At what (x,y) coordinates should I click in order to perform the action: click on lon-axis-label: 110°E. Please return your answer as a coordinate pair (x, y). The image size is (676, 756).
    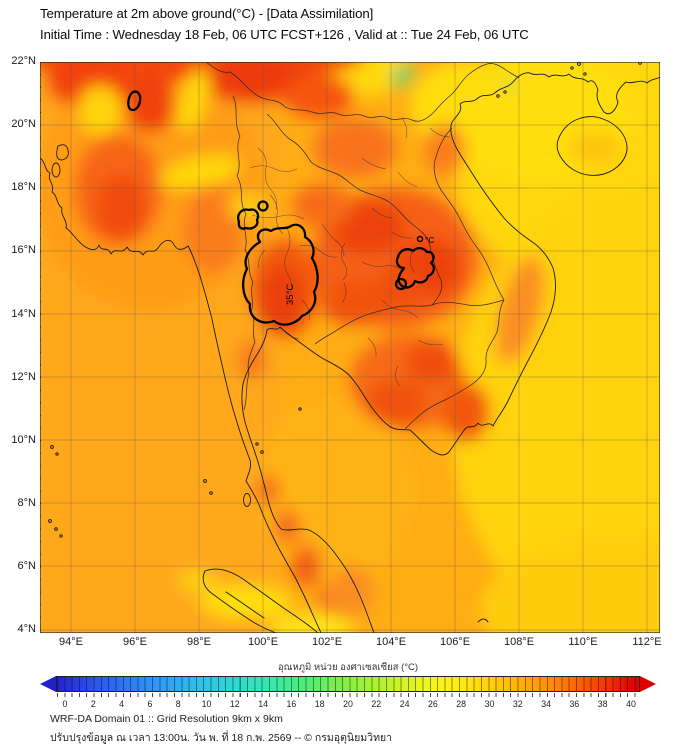
    Looking at the image, I should click on (583, 642).